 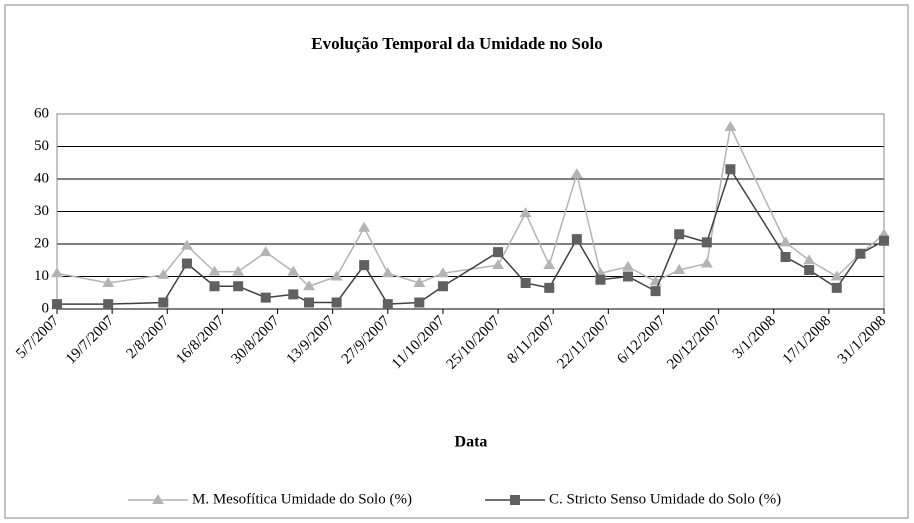 What do you see at coordinates (471, 442) in the screenshot?
I see `x-axis-title: Data` at bounding box center [471, 442].